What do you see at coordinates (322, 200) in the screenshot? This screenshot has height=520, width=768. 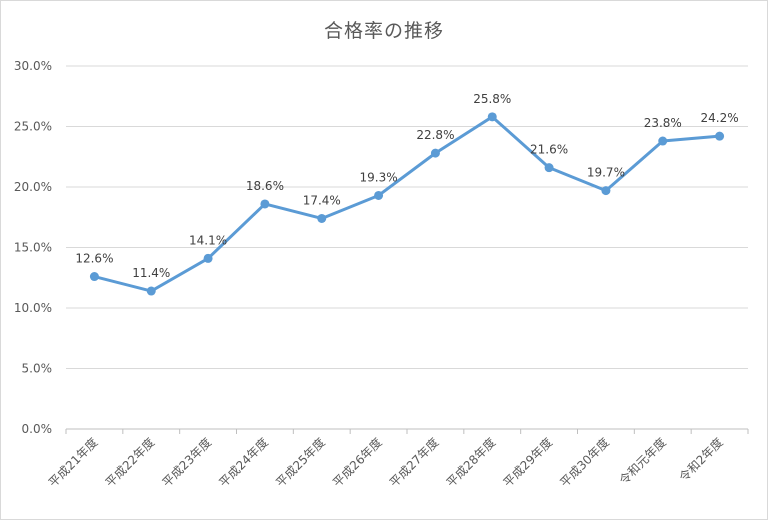 I see `data-label: 17.4%` at bounding box center [322, 200].